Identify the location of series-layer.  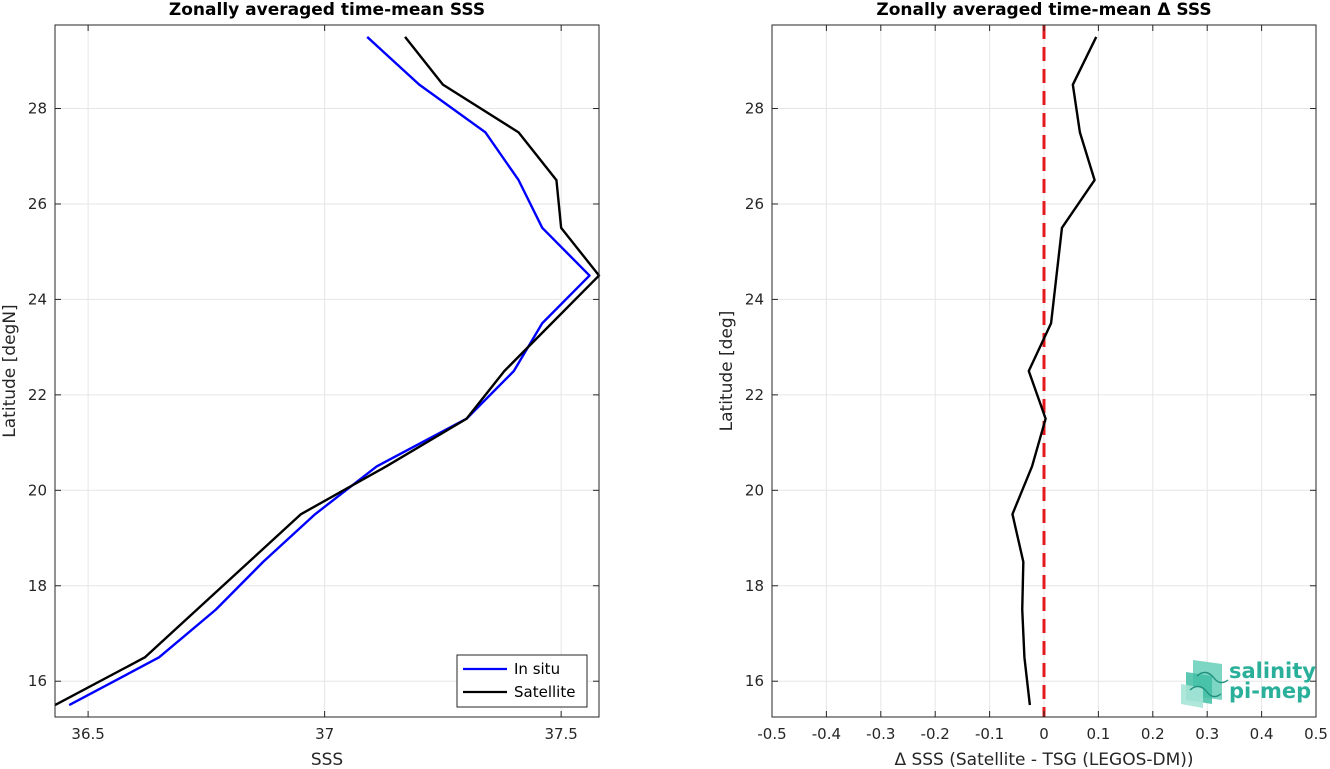
(1054, 371).